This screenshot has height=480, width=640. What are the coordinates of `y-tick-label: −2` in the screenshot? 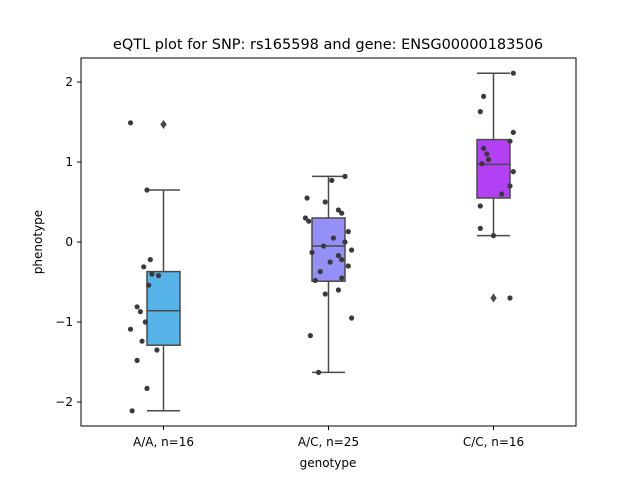 It's located at (64, 402).